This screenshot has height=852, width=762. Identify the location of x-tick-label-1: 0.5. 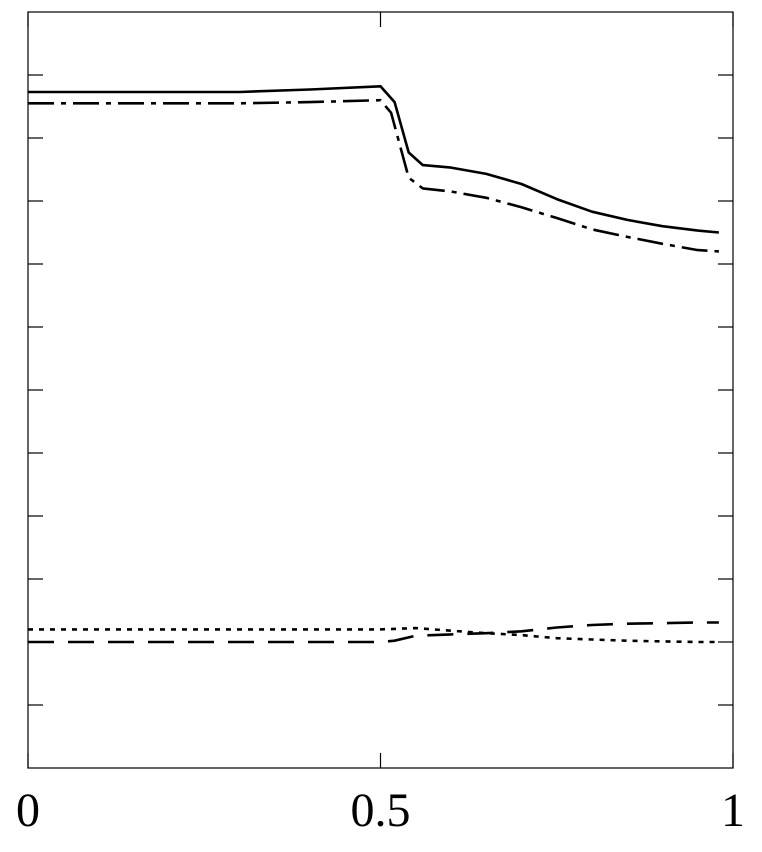
(381, 810).